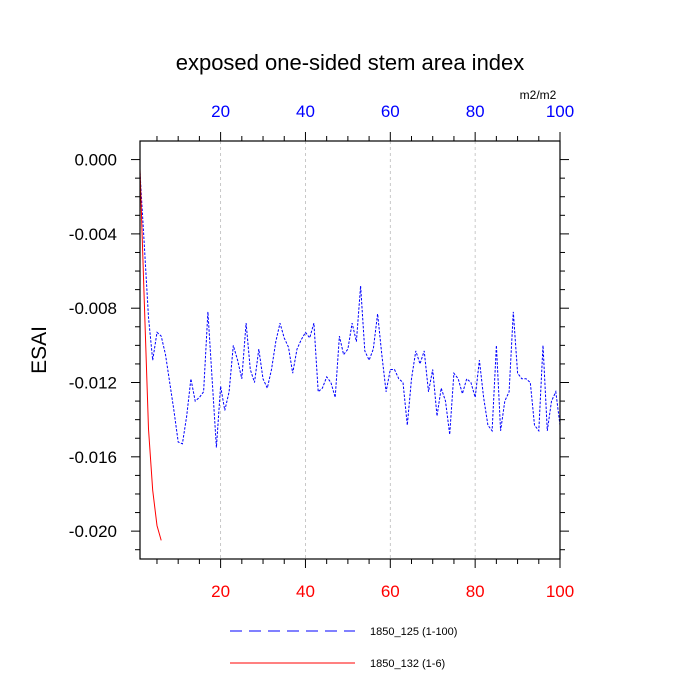 The height and width of the screenshot is (700, 700). What do you see at coordinates (350, 62) in the screenshot?
I see `chart-title: exposed one-sided stem area index` at bounding box center [350, 62].